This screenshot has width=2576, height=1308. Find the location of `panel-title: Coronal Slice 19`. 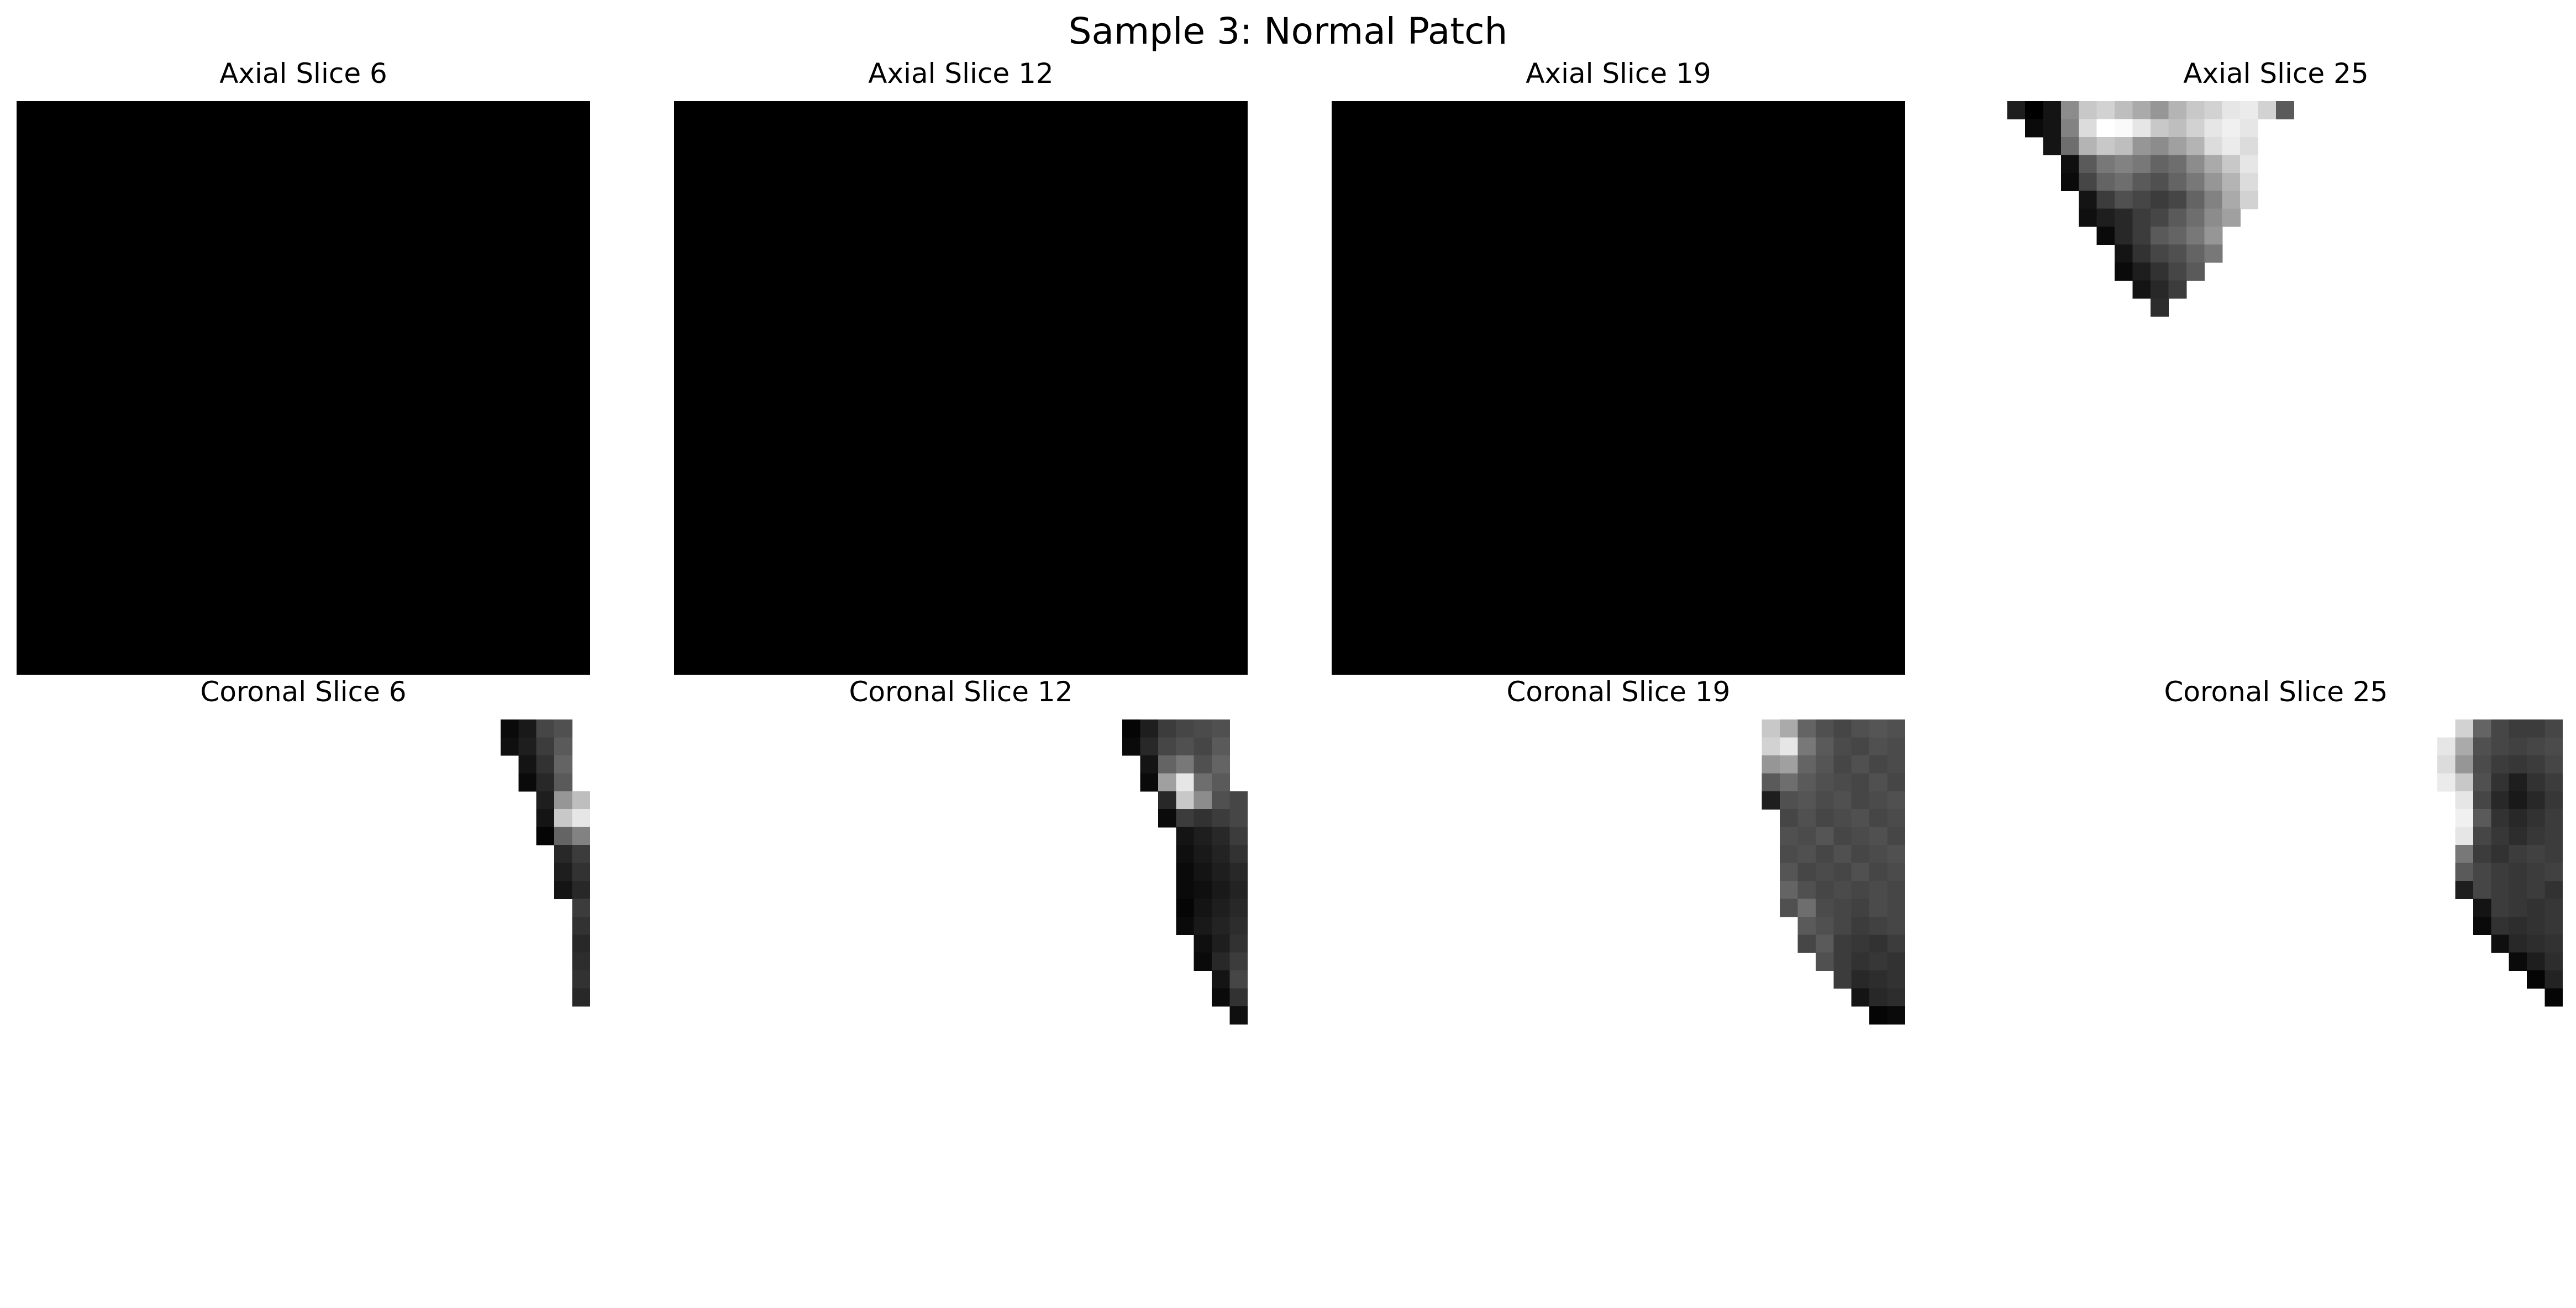

panel-title: Coronal Slice 19 is located at coordinates (1618, 692).